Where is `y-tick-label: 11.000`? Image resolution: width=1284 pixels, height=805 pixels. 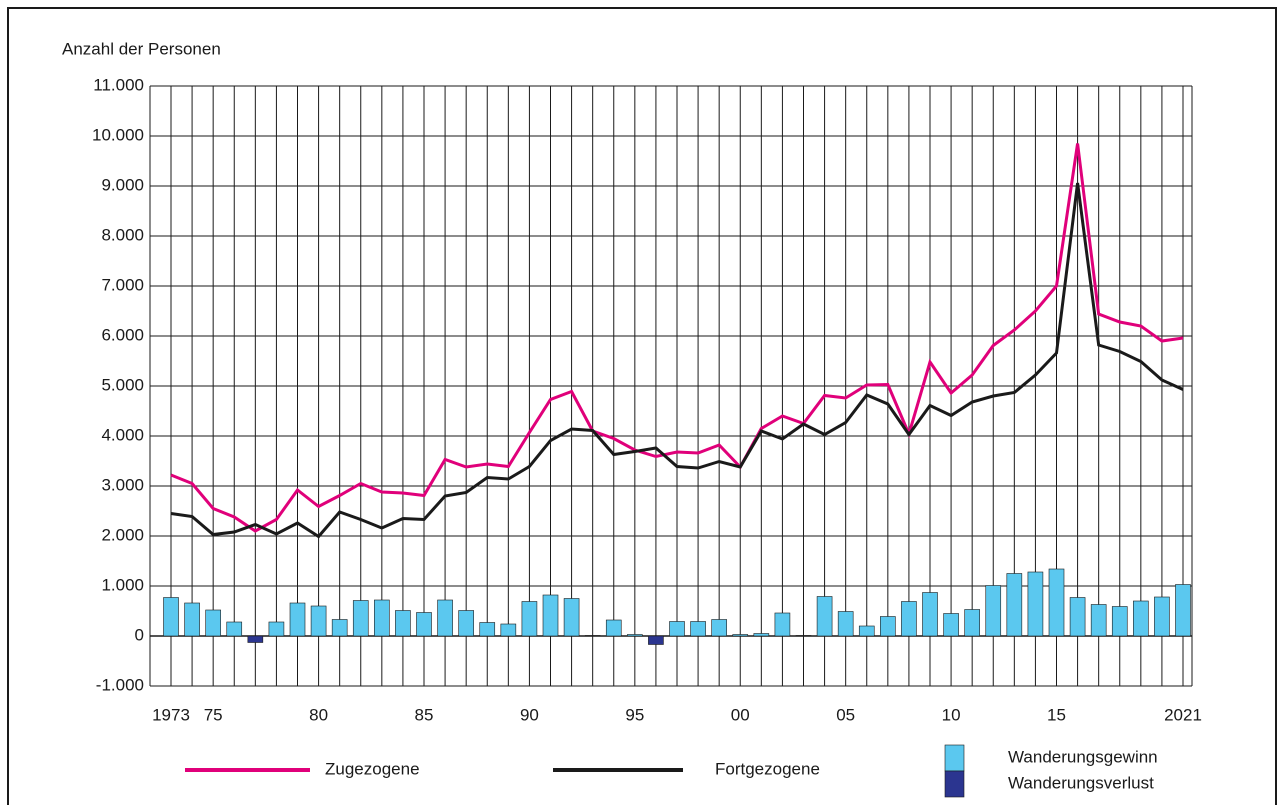
y-tick-label: 11.000 is located at coordinates (118, 84).